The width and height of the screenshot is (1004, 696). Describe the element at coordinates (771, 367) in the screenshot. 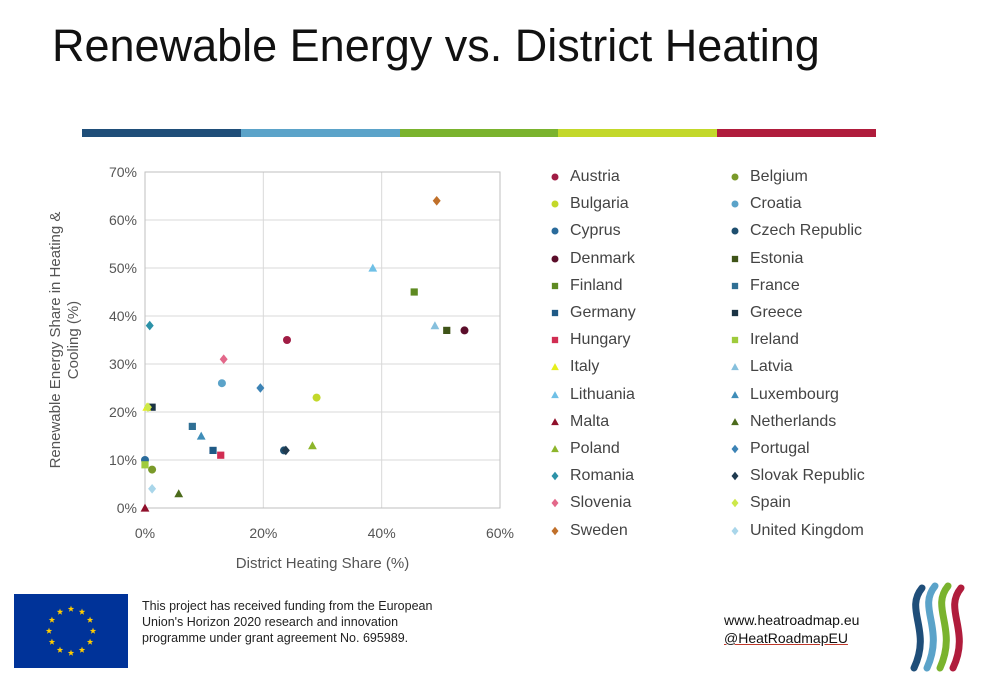

I see `legend-label: Latvia` at that location.